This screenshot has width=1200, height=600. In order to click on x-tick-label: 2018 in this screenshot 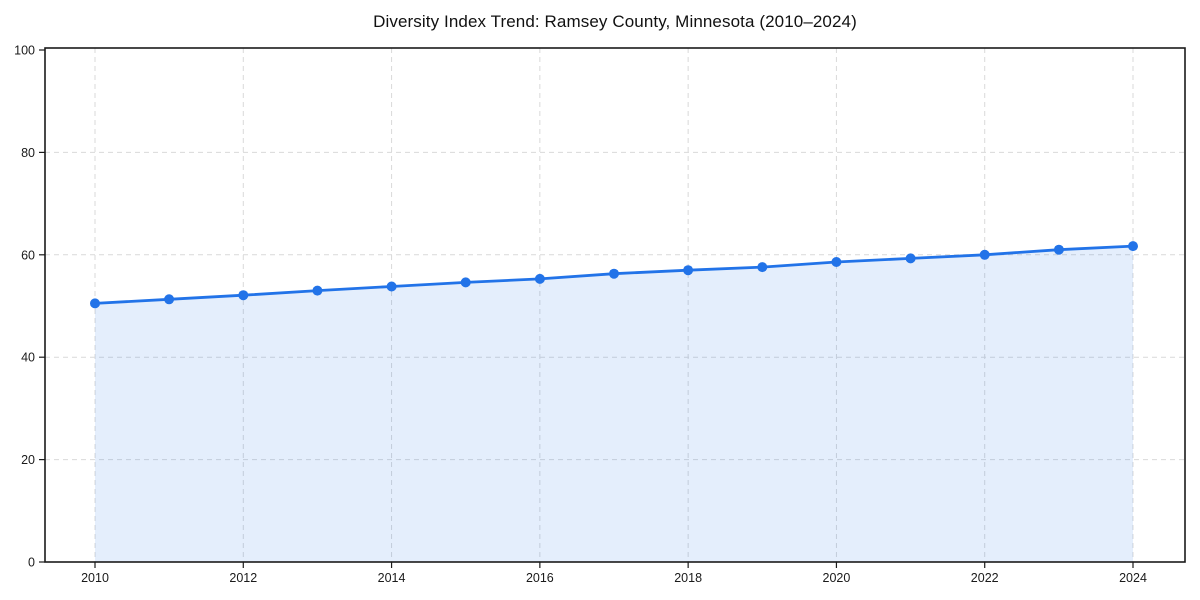, I will do `click(688, 578)`.